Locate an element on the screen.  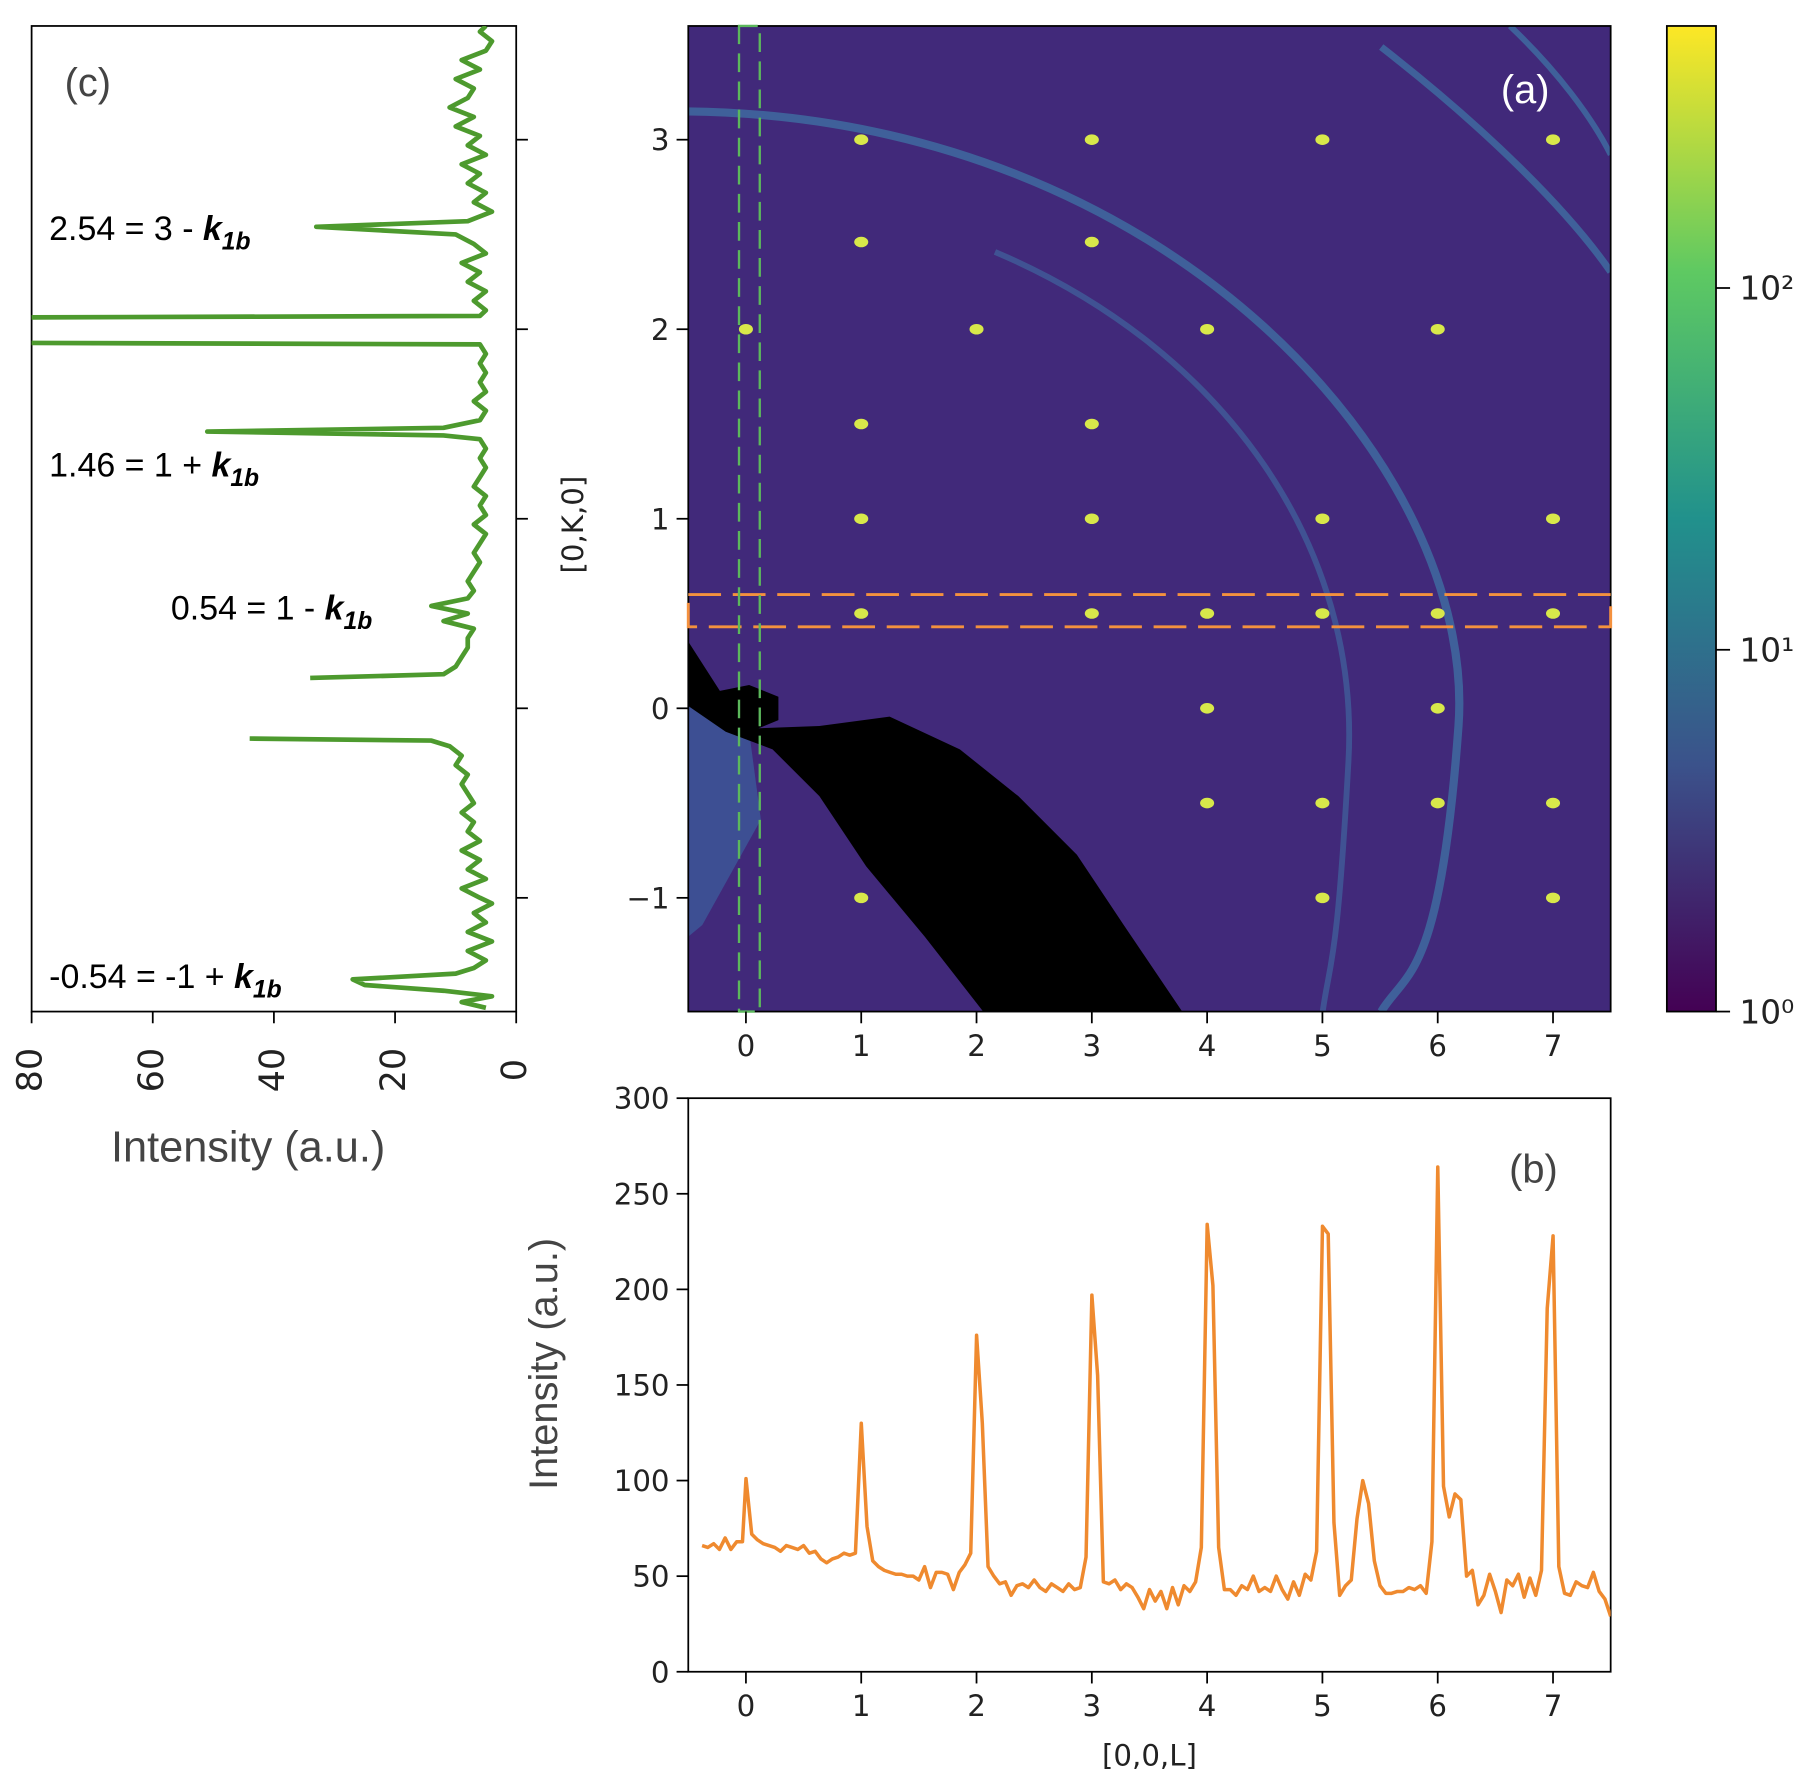
y-axis-label: Intensity (a.u.) is located at coordinates (544, 1364).